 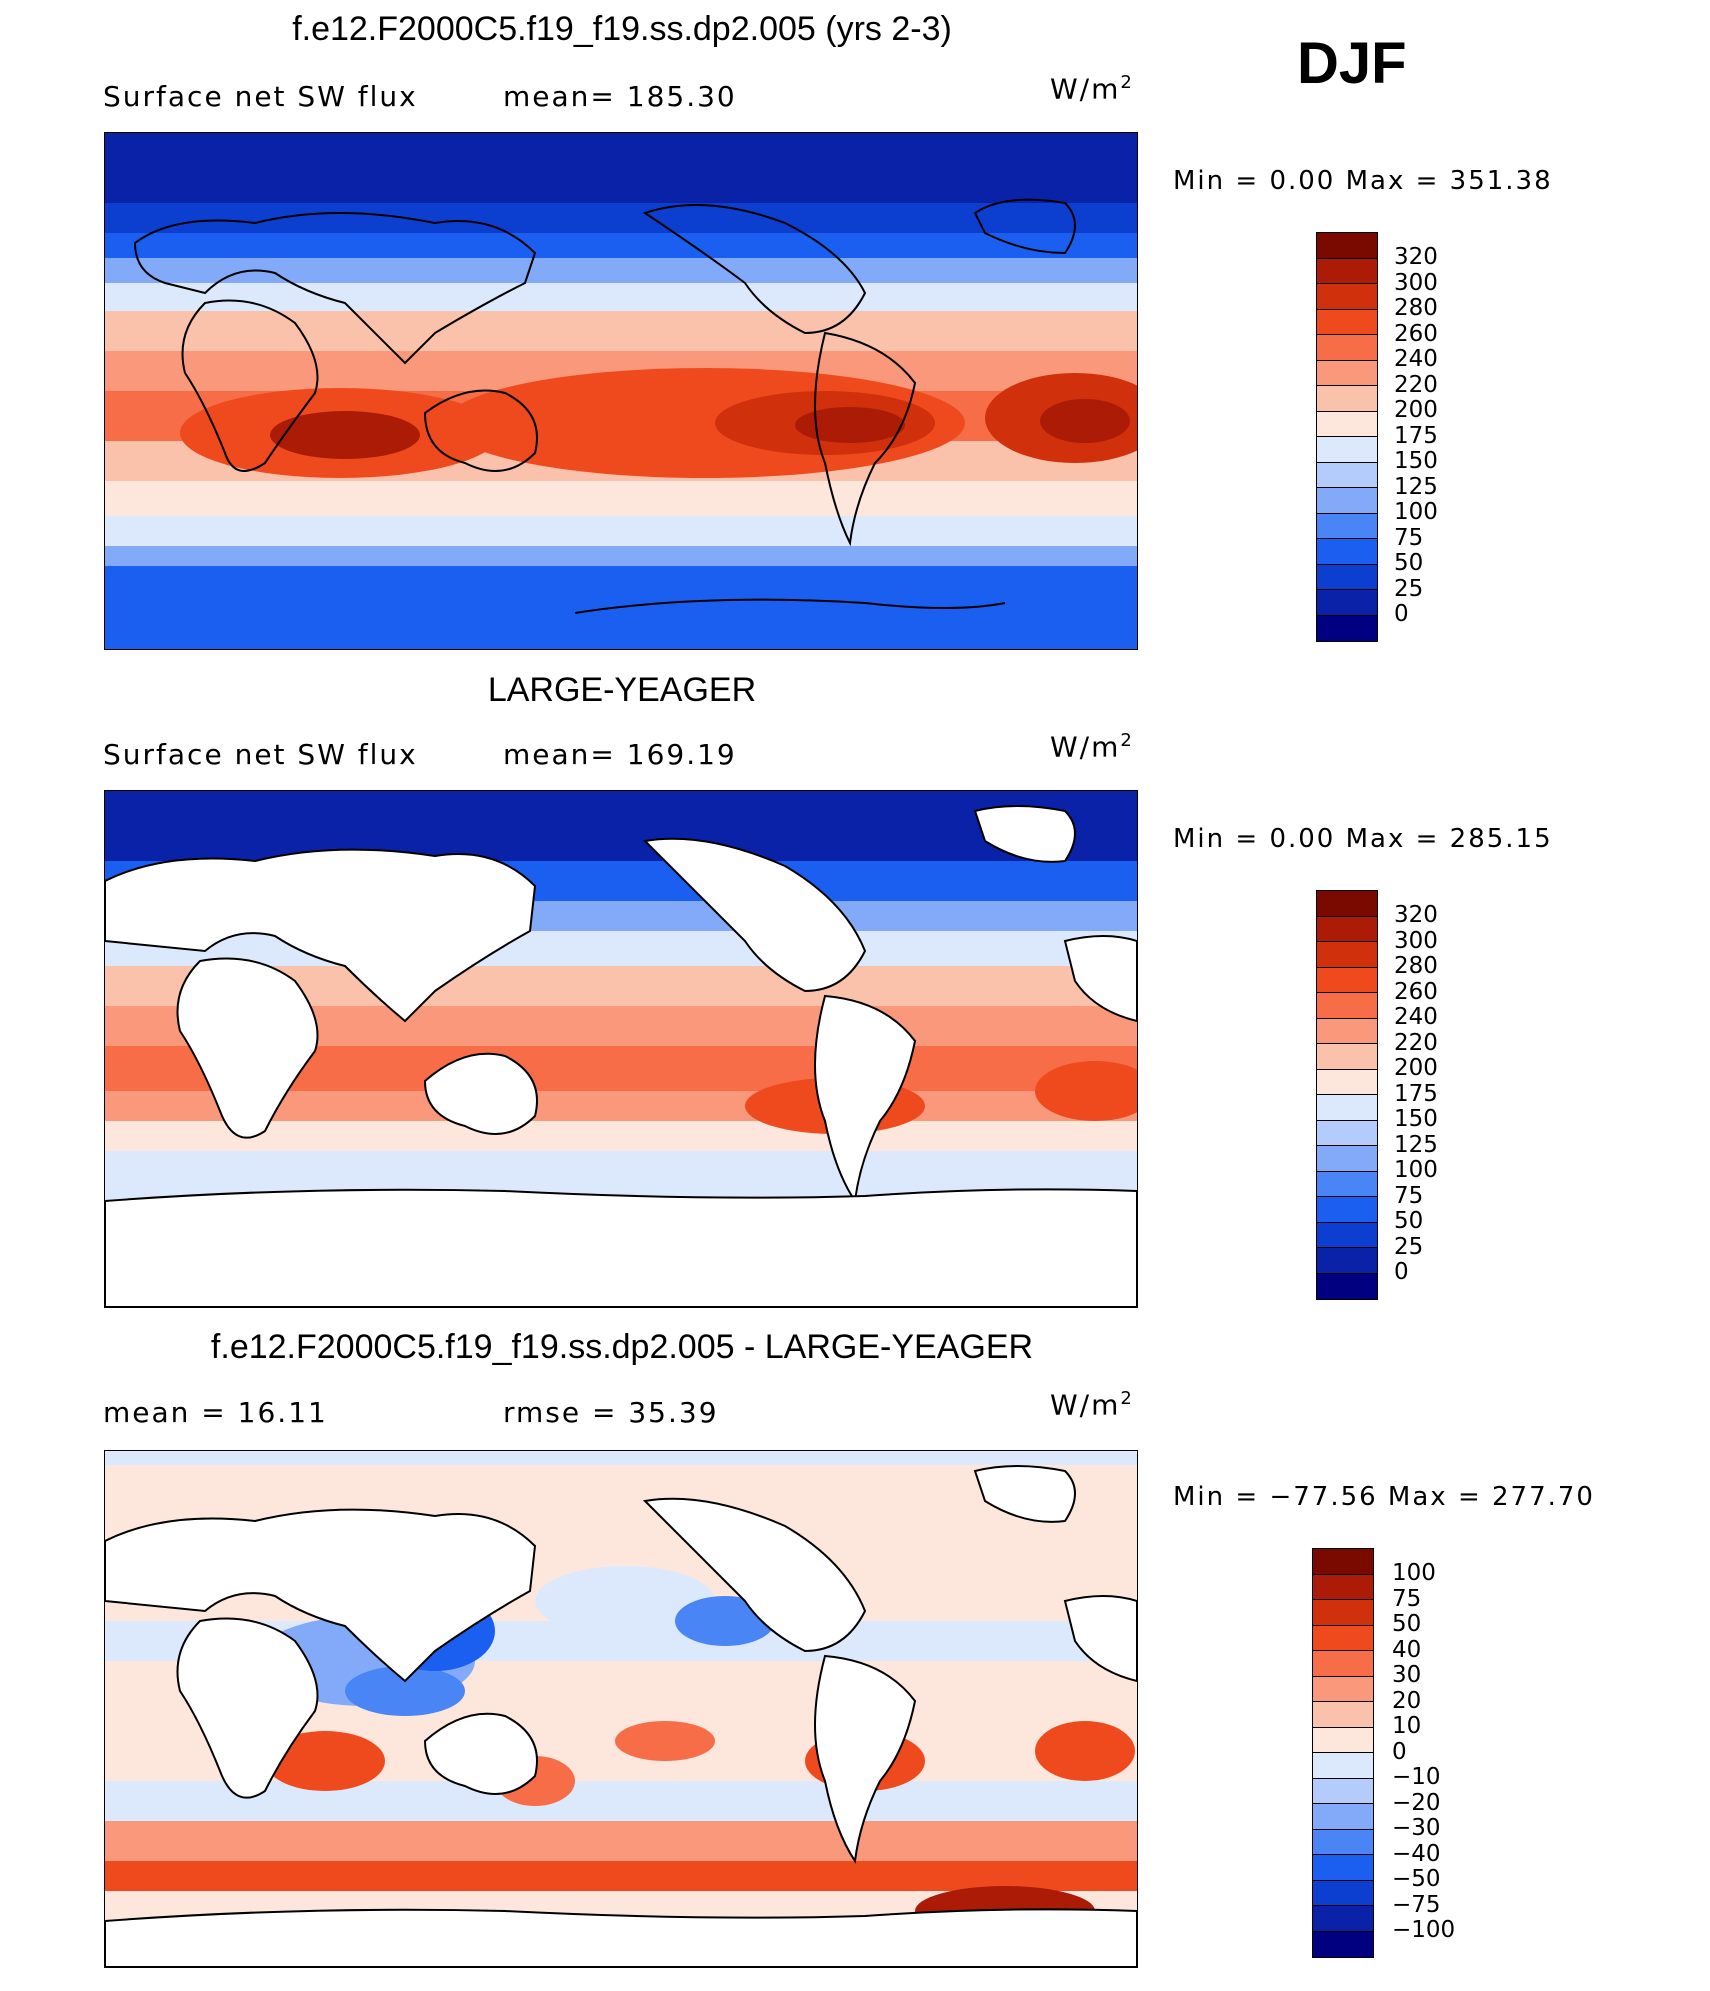 What do you see at coordinates (260, 754) in the screenshot?
I see `panel2-variable: Surface net SW flux` at bounding box center [260, 754].